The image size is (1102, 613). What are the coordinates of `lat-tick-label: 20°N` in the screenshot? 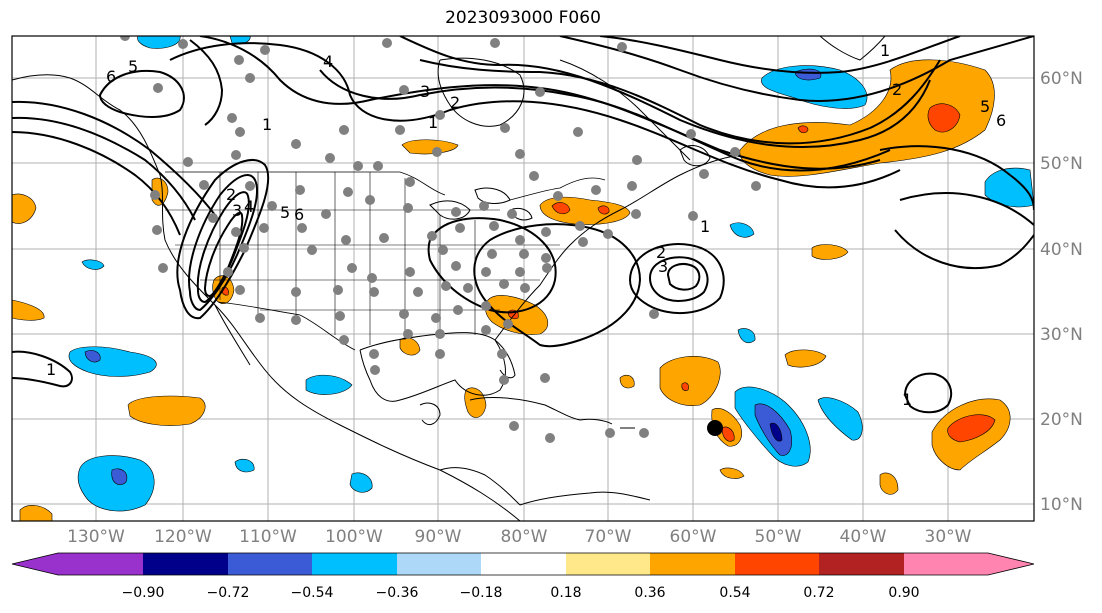 It's located at (1061, 420).